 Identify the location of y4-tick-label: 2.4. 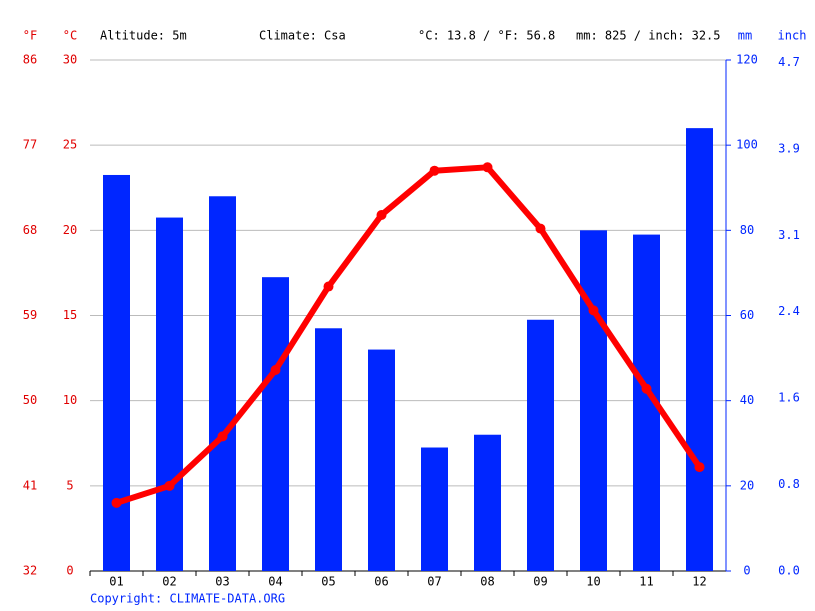
(789, 311).